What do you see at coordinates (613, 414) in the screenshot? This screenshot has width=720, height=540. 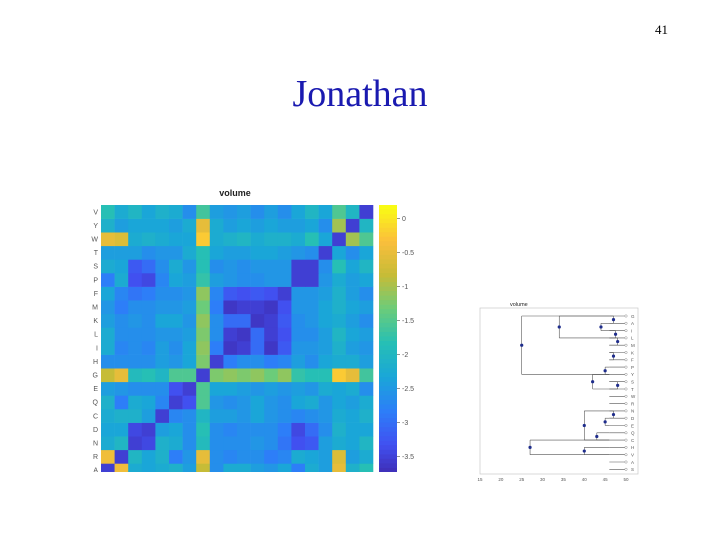 I see `dendrogram-node` at bounding box center [613, 414].